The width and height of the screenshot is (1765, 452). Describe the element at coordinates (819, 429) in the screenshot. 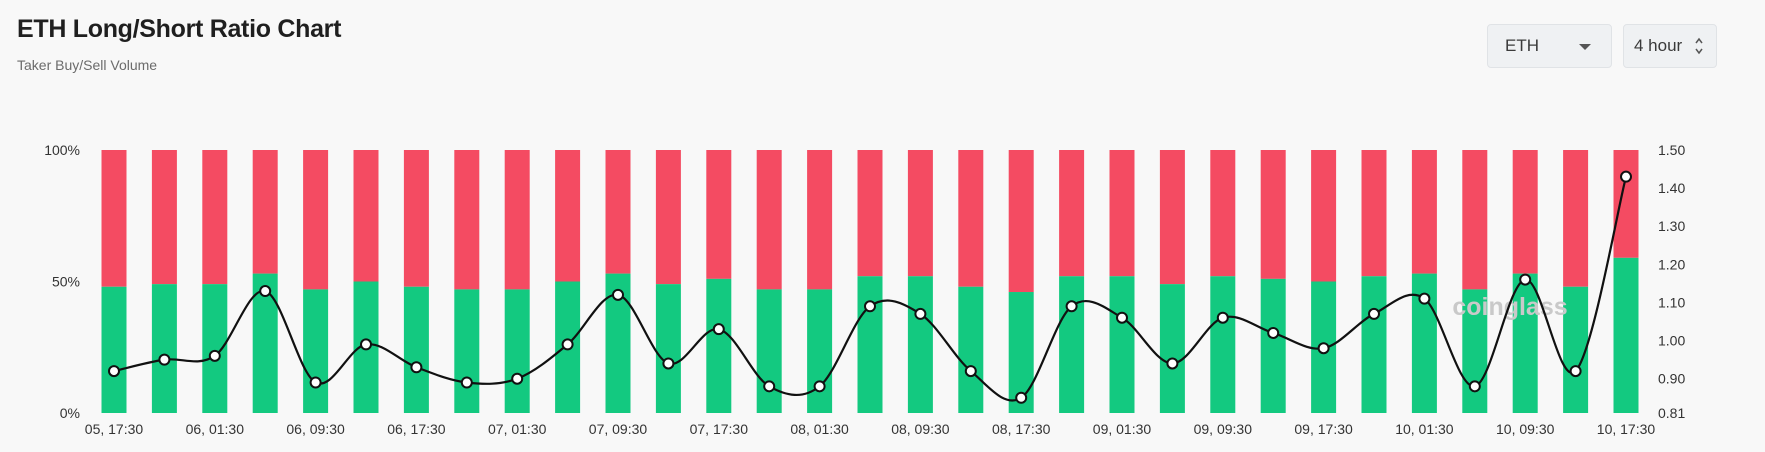

I see `x-tick-label: 08, 01:30` at that location.